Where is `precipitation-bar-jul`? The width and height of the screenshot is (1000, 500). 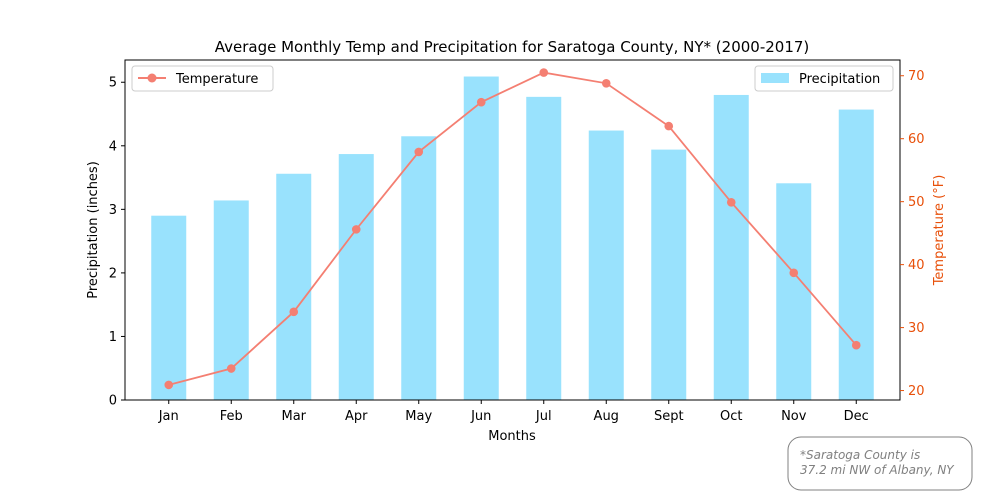
precipitation-bar-jul is located at coordinates (544, 248).